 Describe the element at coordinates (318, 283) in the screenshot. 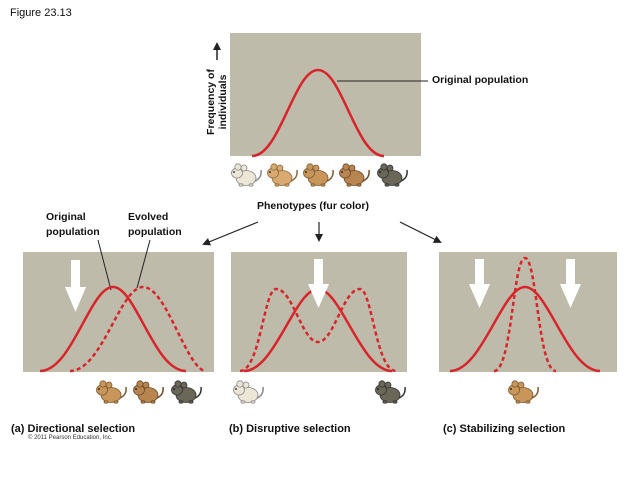

I see `selection-arrow-icon-disruptive` at that location.